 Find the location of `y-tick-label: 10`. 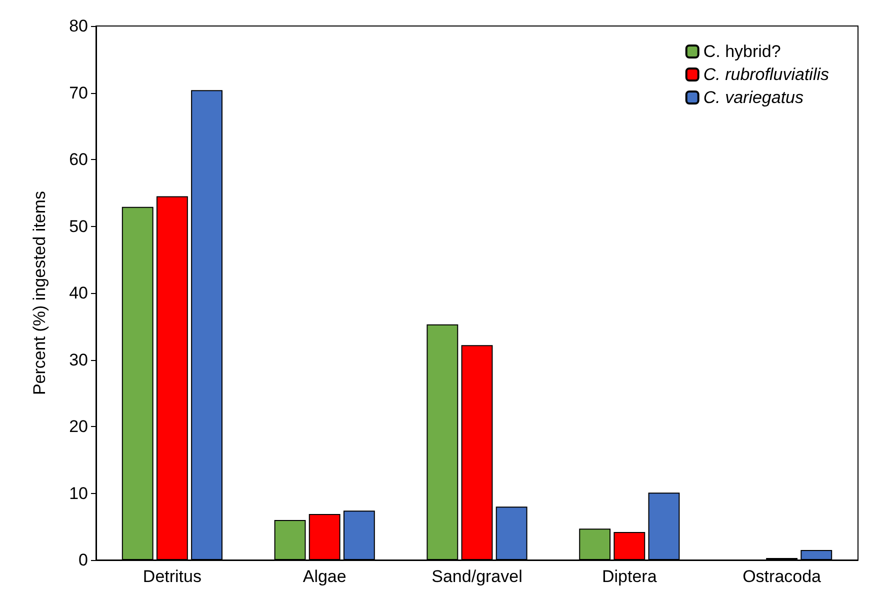

y-tick-label: 10 is located at coordinates (78, 493).